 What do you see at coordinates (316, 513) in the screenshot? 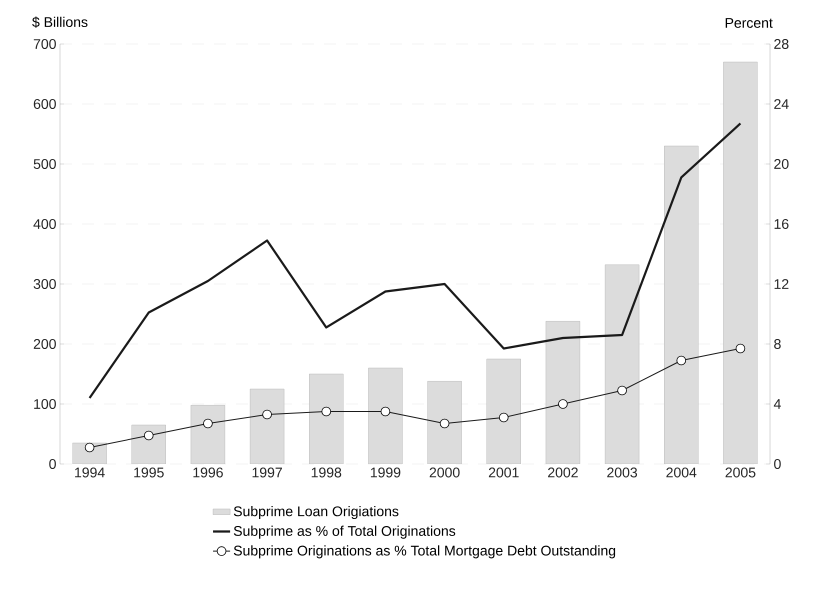
I see `legend-label: Subprime Loan Origiations` at bounding box center [316, 513].